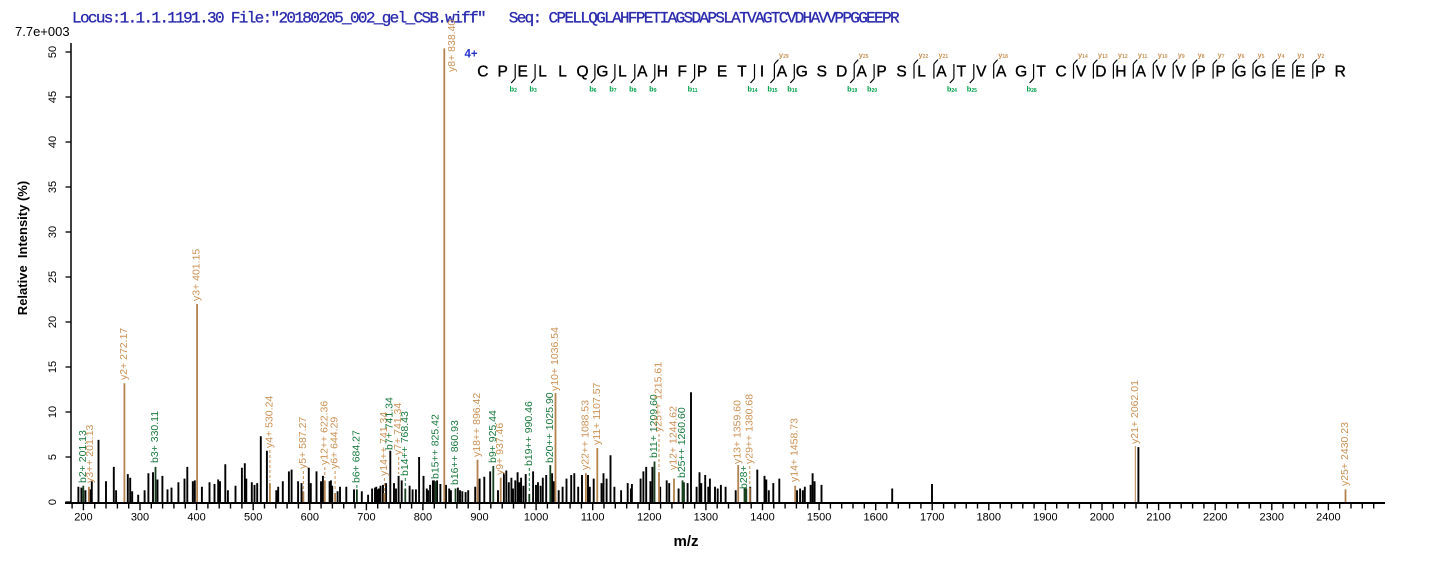 This screenshot has height=567, width=1436. I want to click on svg-text: 1100, so click(593, 518).